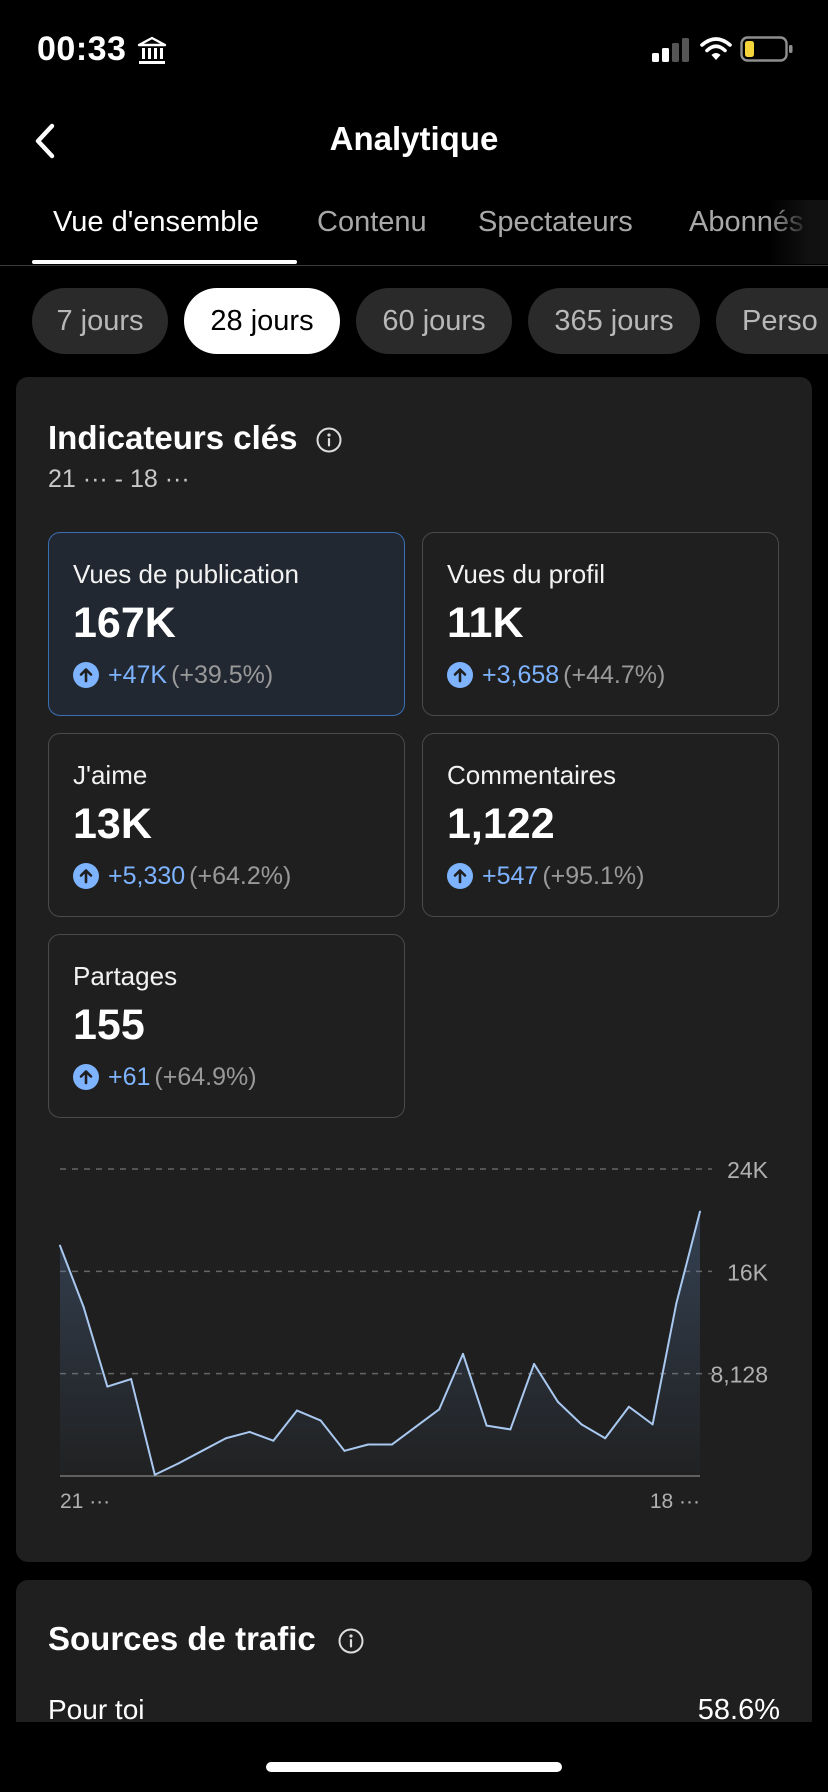 The height and width of the screenshot is (1792, 828). I want to click on metric-comments: Commentaires 1,122 +547 (+95.1%), so click(600, 825).